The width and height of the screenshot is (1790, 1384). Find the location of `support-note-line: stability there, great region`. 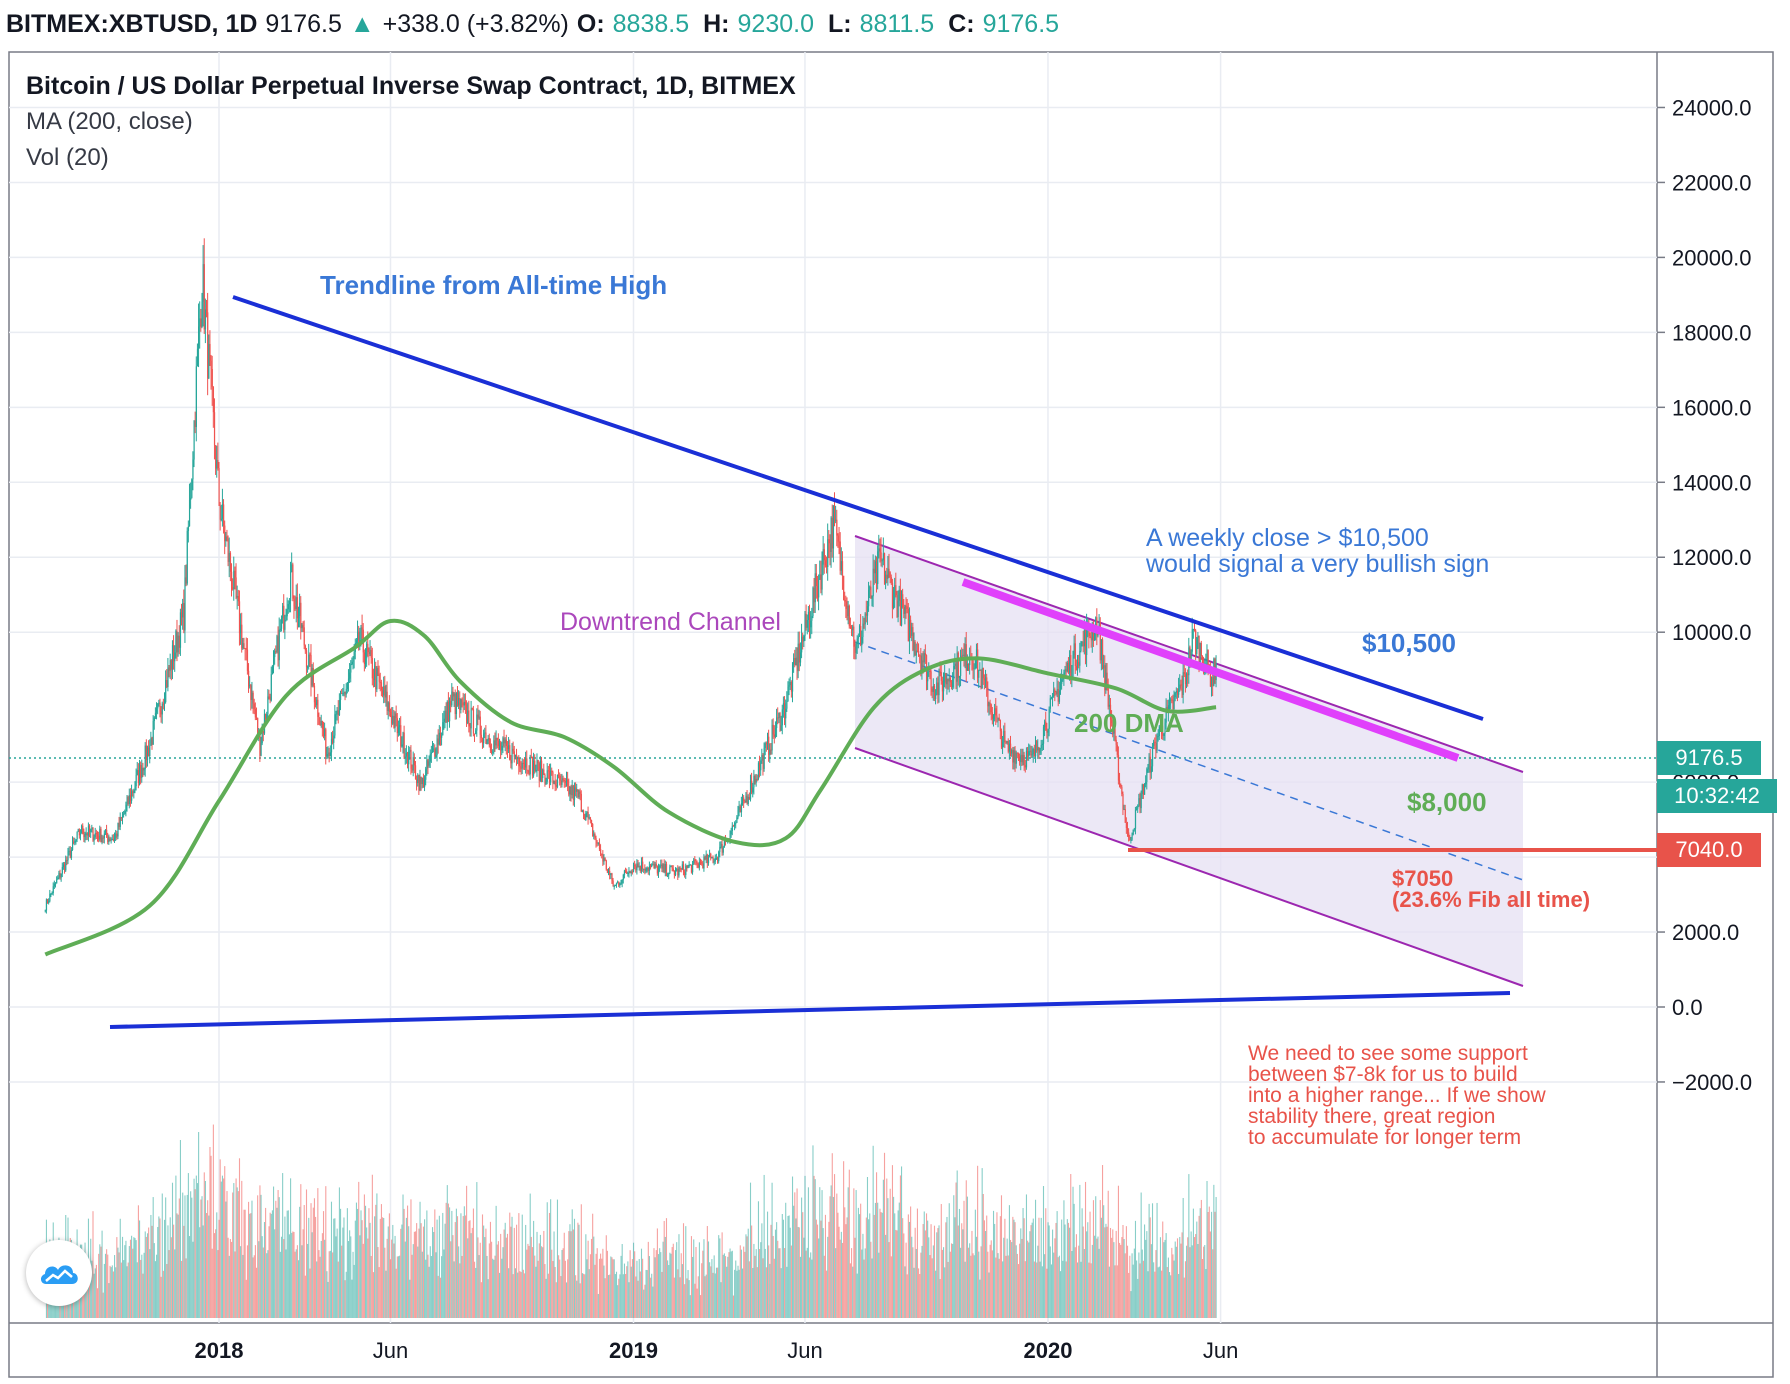

support-note-line: stability there, great region is located at coordinates (1372, 1116).